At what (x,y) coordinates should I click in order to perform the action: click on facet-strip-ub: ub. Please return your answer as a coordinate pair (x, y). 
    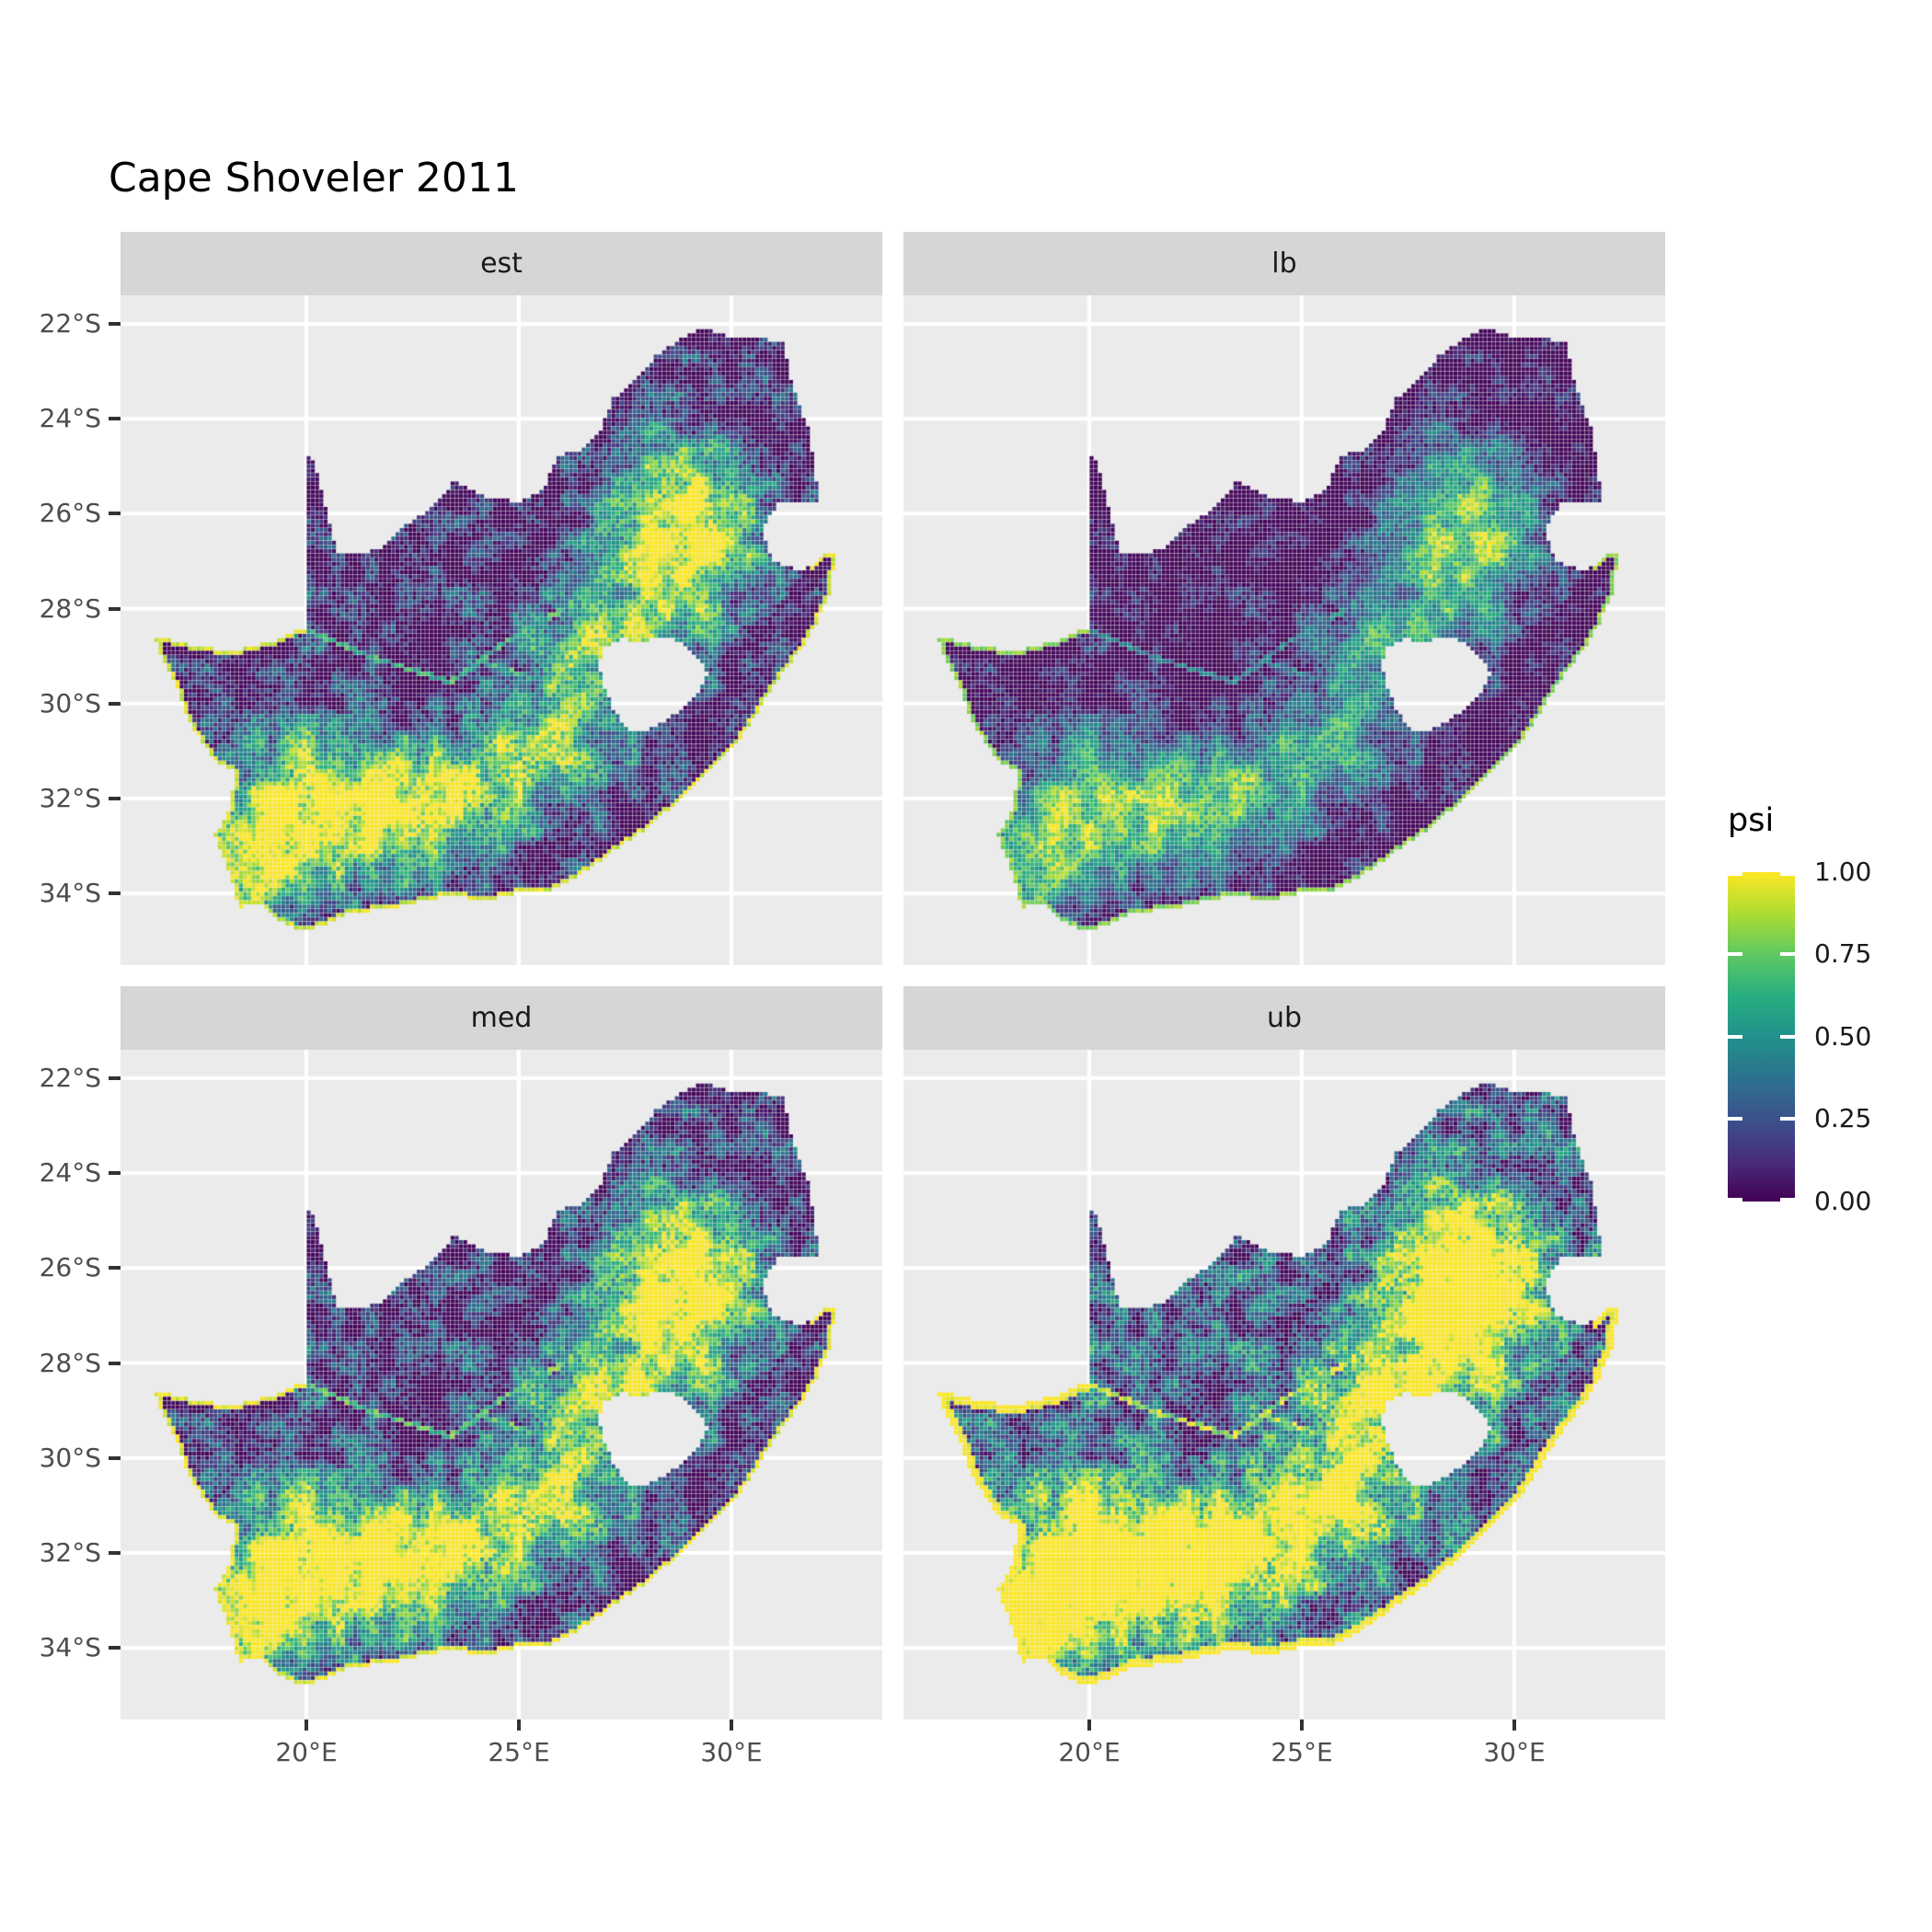
    Looking at the image, I should click on (1284, 1018).